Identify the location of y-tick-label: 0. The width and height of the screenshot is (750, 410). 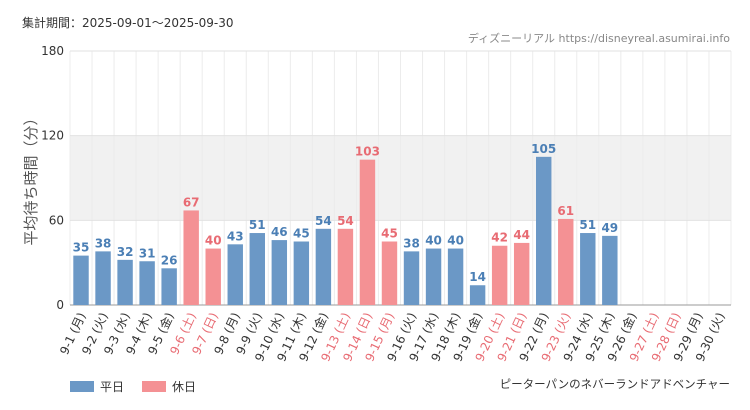
(60, 305).